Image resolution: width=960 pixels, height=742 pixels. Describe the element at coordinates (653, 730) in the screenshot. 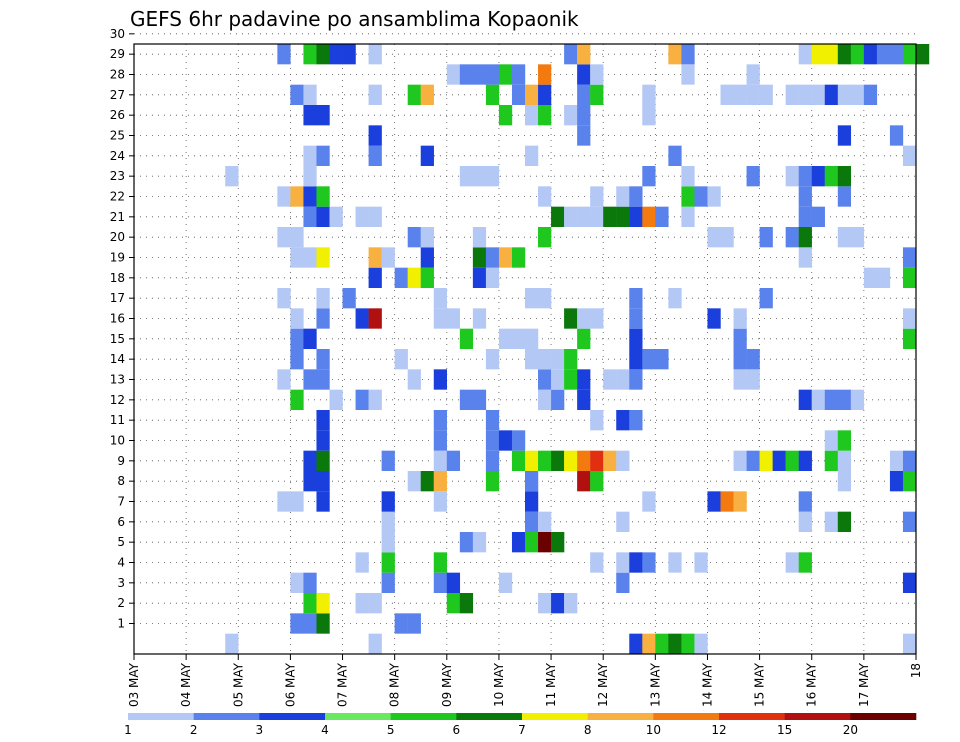

I see `legend-label: 10` at that location.